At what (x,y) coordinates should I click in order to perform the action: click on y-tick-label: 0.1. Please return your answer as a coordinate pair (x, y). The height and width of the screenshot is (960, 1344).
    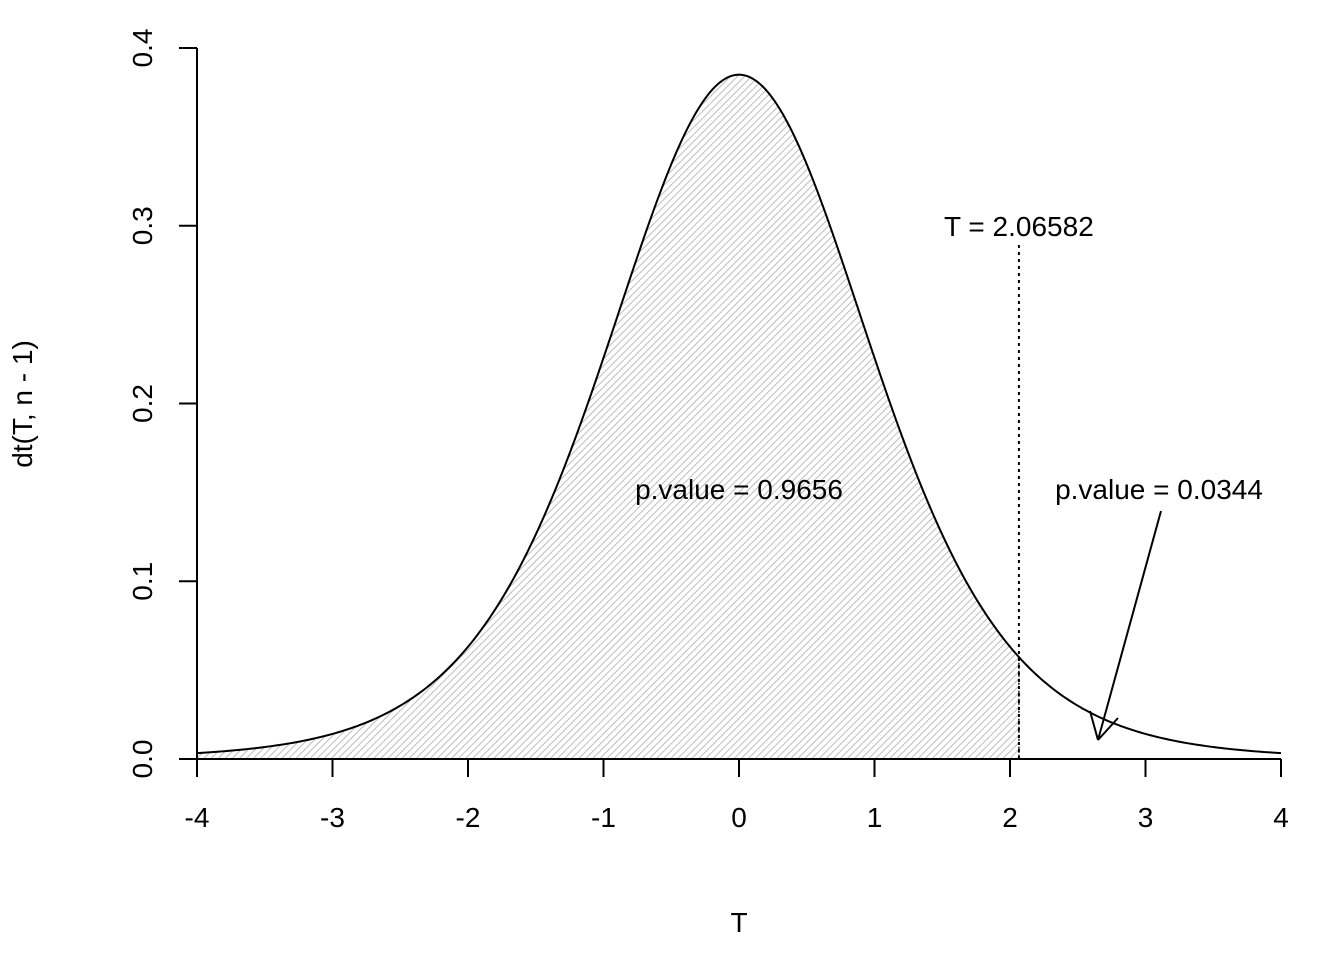
    Looking at the image, I should click on (142, 581).